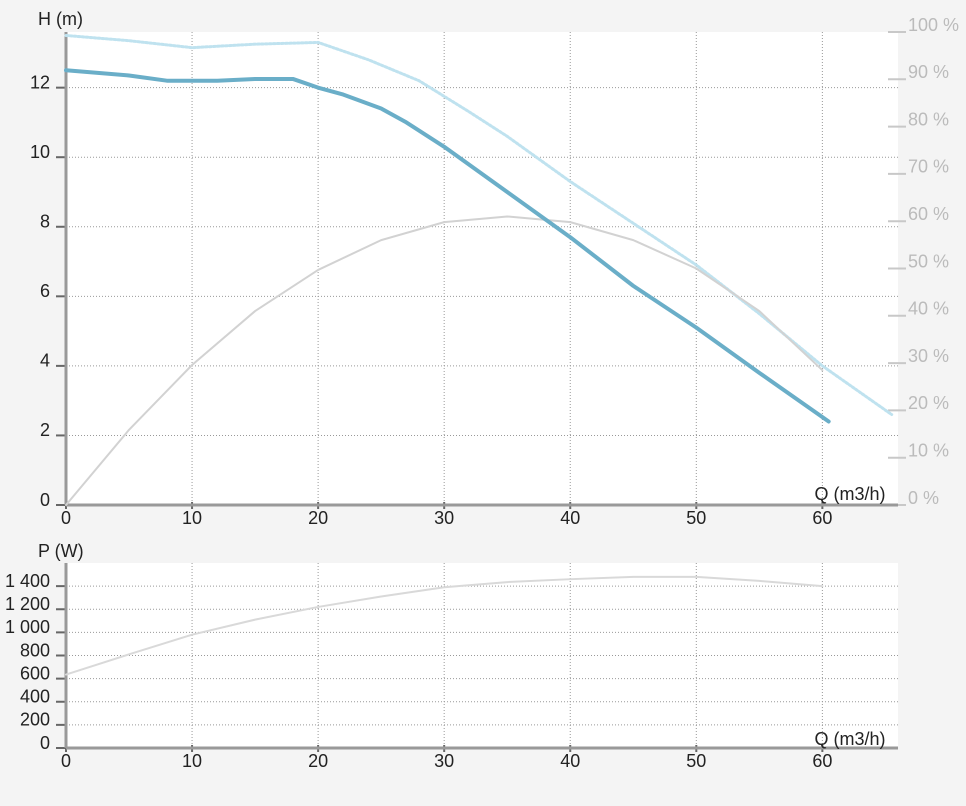 The image size is (966, 806). I want to click on y-tick-label: 4, so click(45, 361).